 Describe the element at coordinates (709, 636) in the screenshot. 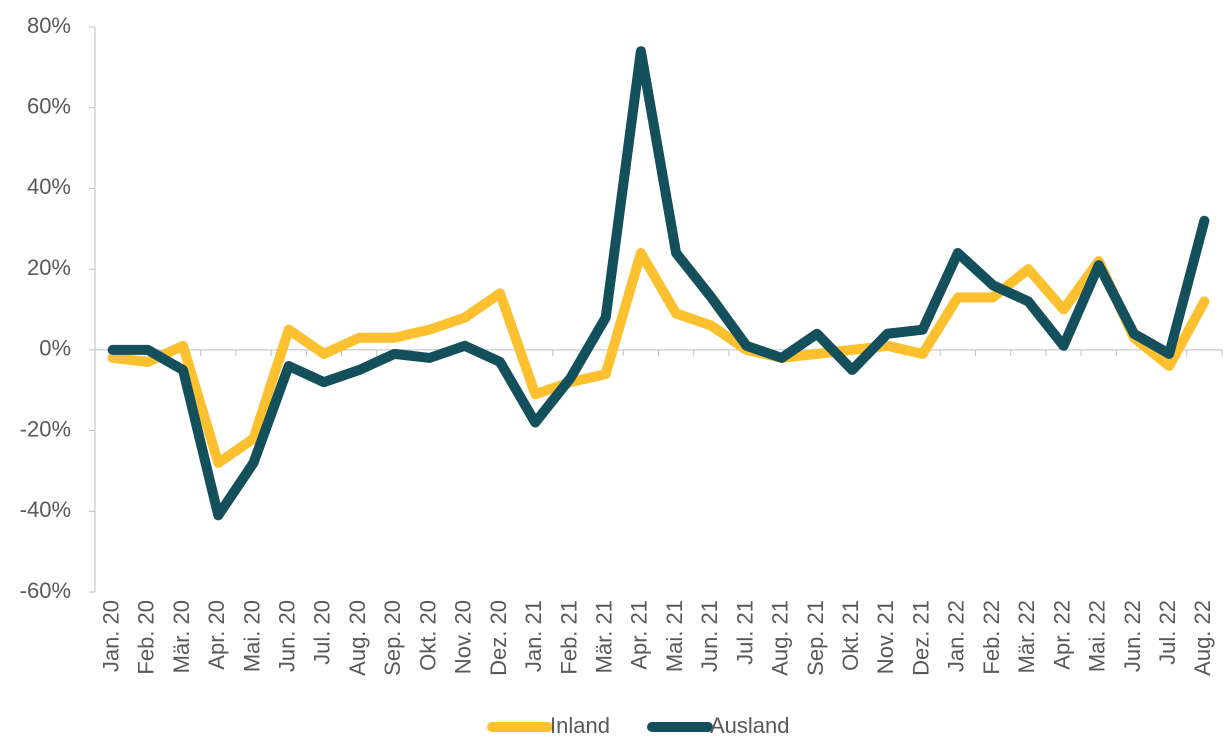

I see `x-tick-label: Jun. 21` at that location.